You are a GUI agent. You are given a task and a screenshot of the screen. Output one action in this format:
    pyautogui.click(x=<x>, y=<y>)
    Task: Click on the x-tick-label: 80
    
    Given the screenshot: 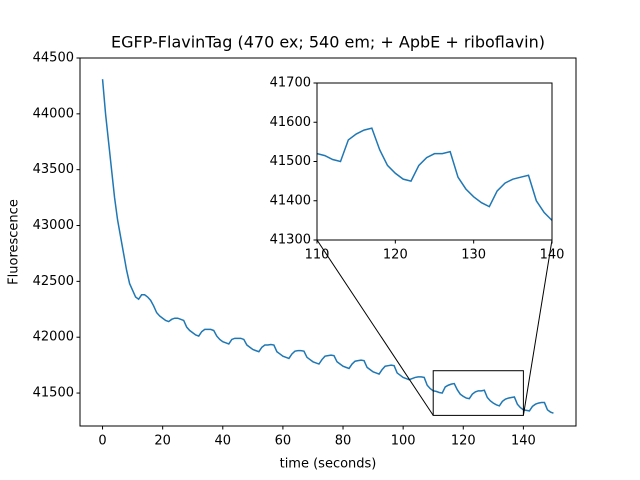 What is the action you would take?
    pyautogui.click(x=343, y=441)
    